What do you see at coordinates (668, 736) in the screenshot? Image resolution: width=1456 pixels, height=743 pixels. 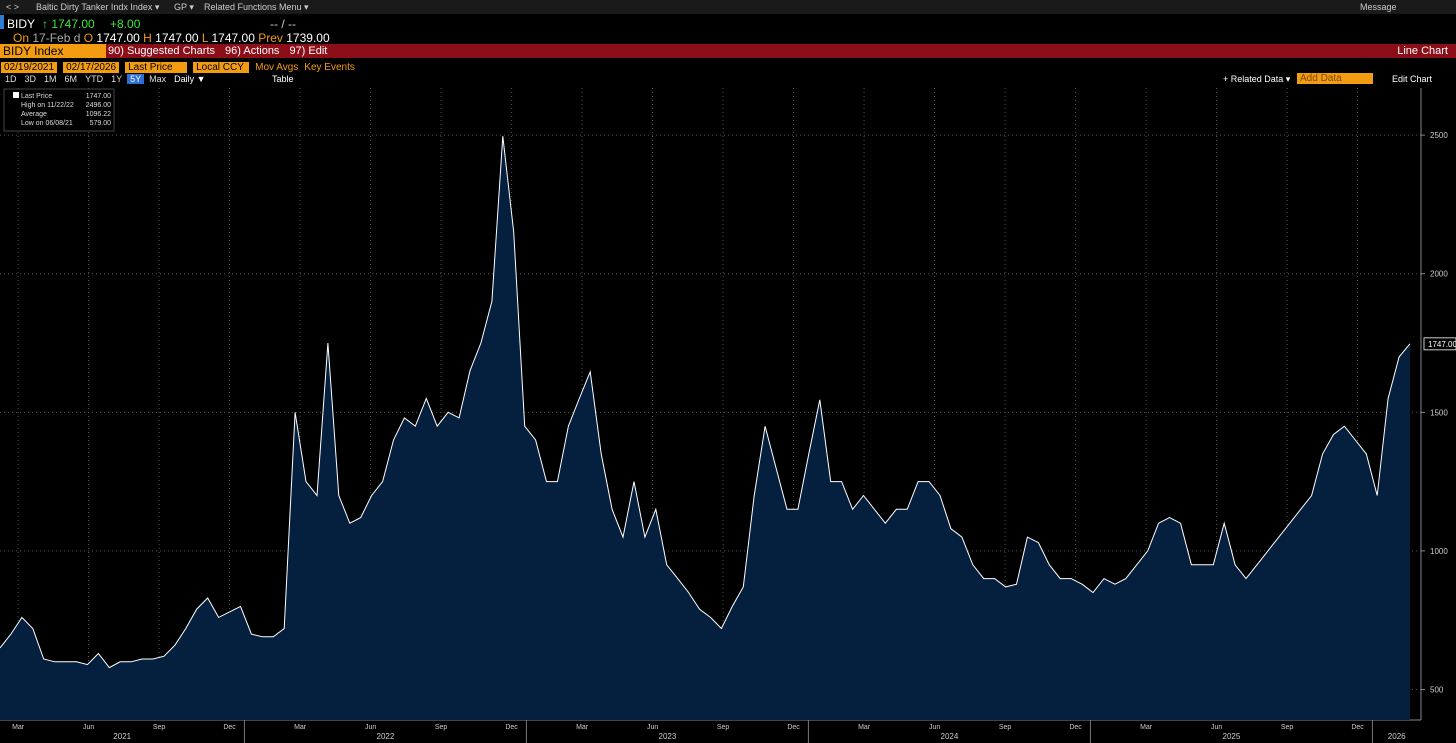 I see `year-label: 2023` at bounding box center [668, 736].